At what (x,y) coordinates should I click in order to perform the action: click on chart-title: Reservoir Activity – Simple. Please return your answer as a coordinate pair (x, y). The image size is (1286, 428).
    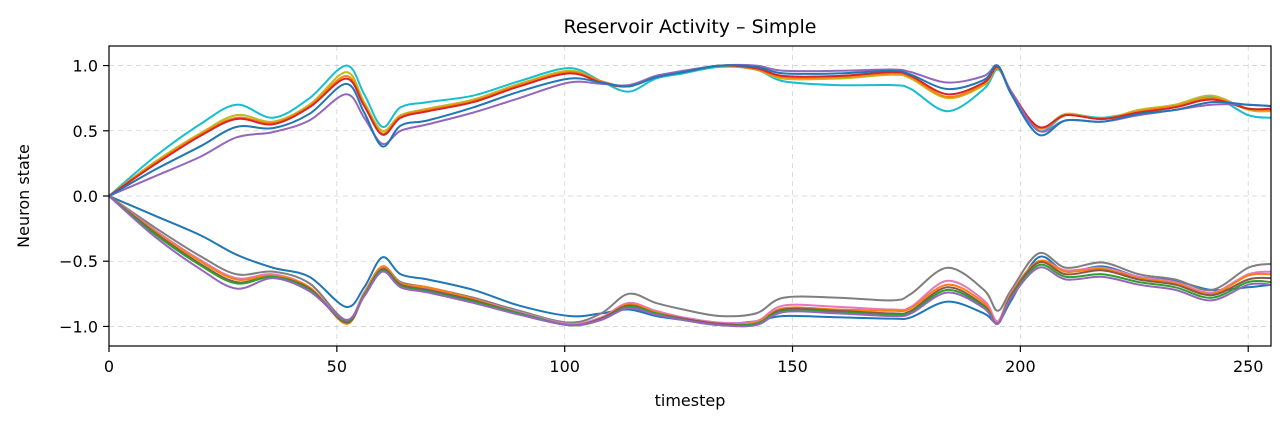
    Looking at the image, I should click on (690, 27).